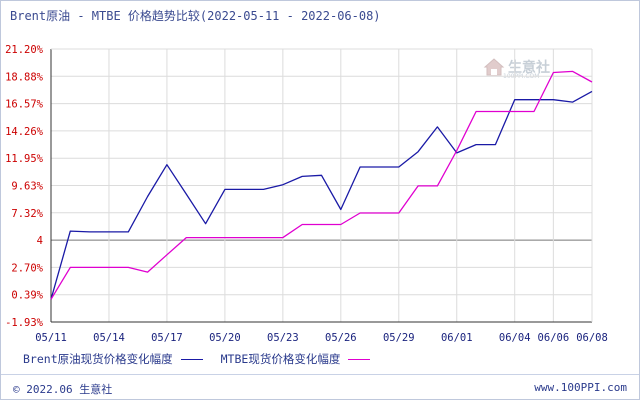  What do you see at coordinates (24, 77) in the screenshot?
I see `y-tick-label: 18.88%` at bounding box center [24, 77].